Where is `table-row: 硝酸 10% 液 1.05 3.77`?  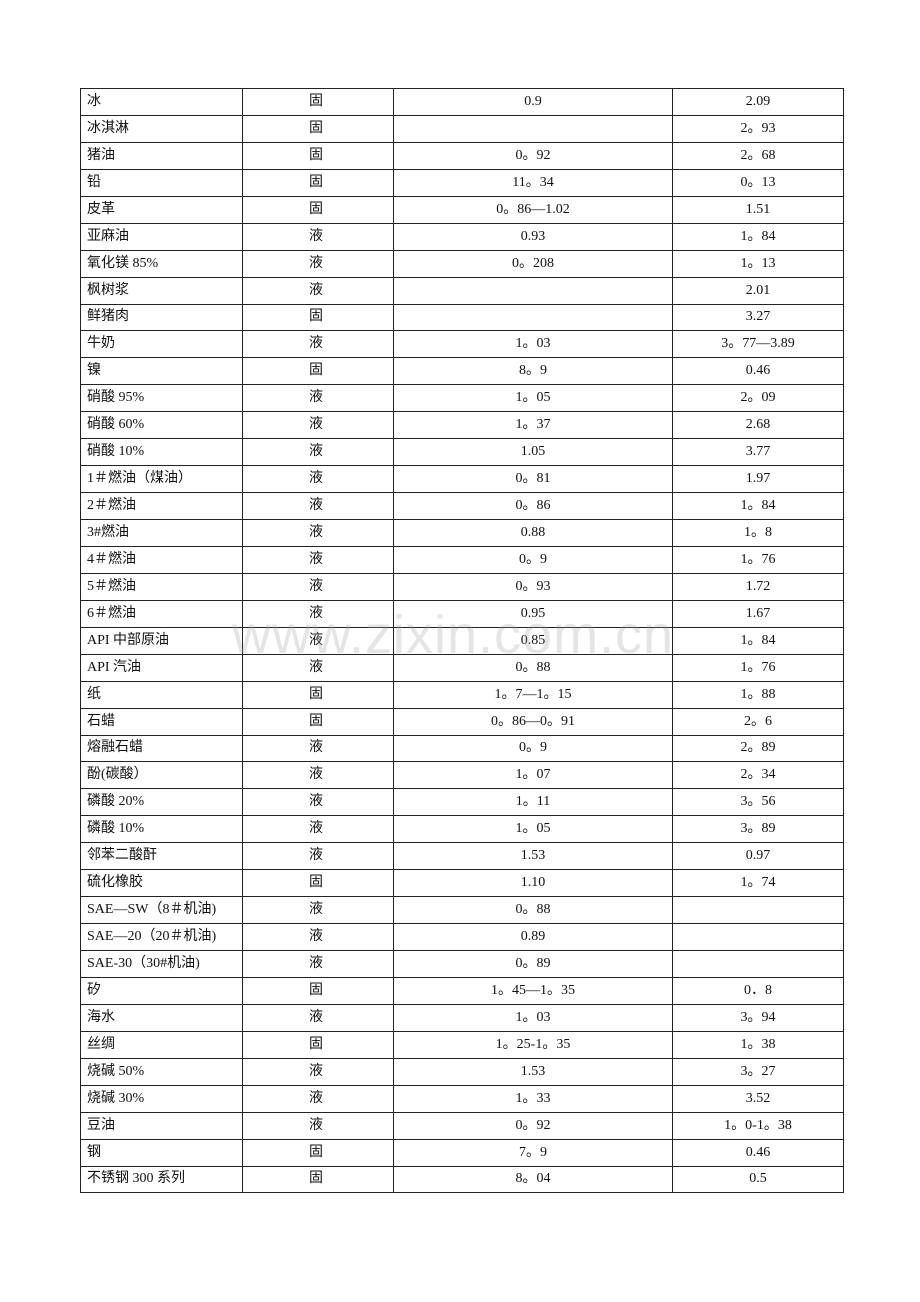 table-row: 硝酸 10% 液 1.05 3.77 is located at coordinates (462, 452).